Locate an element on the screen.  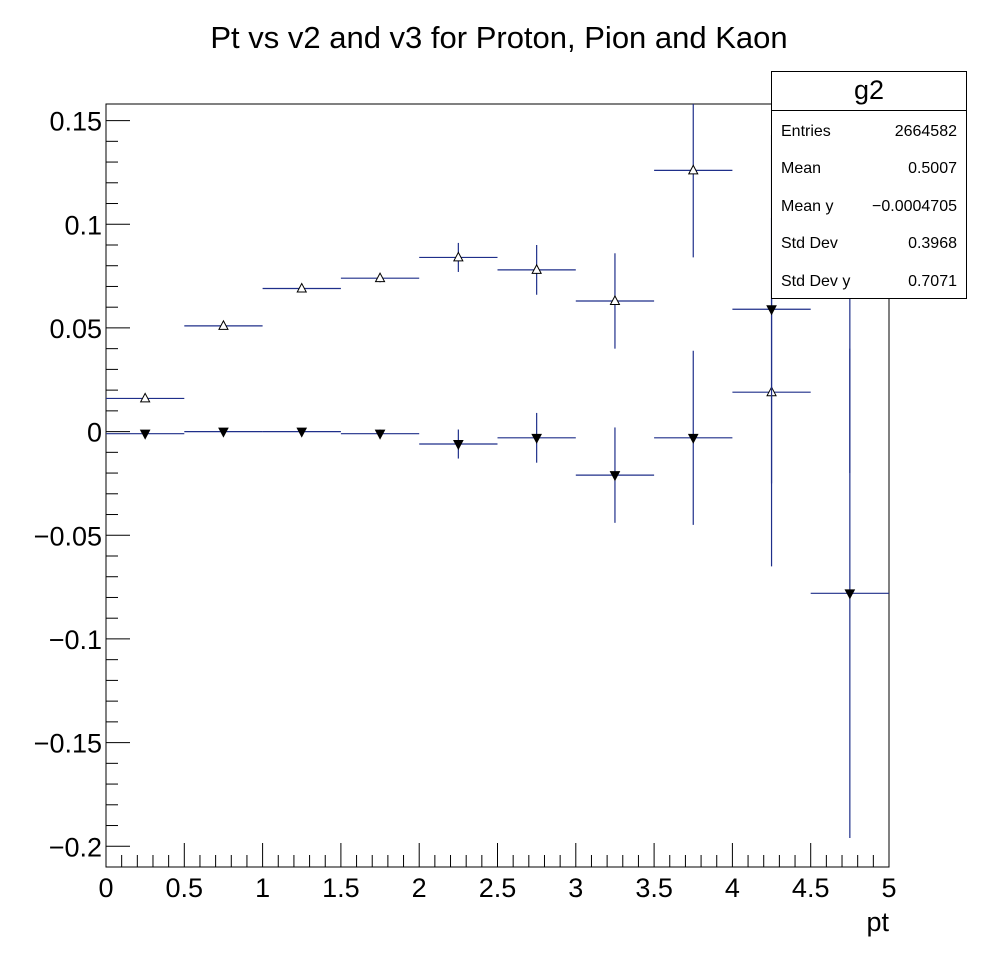
x-tick-label: 0.5 is located at coordinates (185, 888).